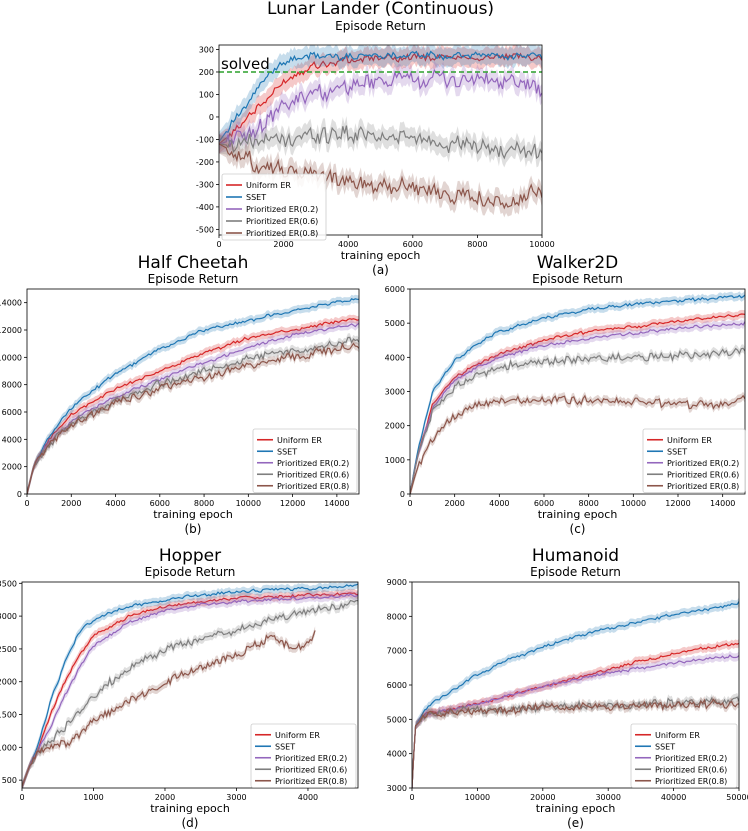 The height and width of the screenshot is (831, 748). What do you see at coordinates (673, 797) in the screenshot?
I see `x-tick-label: 40000` at bounding box center [673, 797].